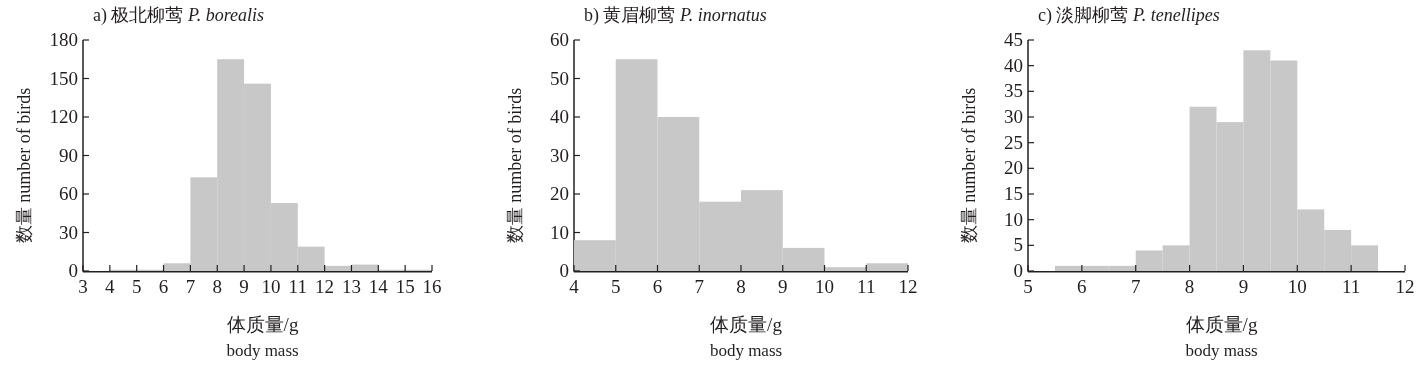 The width and height of the screenshot is (1417, 366). What do you see at coordinates (63, 39) in the screenshot?
I see `y-tick-label: 180` at bounding box center [63, 39].